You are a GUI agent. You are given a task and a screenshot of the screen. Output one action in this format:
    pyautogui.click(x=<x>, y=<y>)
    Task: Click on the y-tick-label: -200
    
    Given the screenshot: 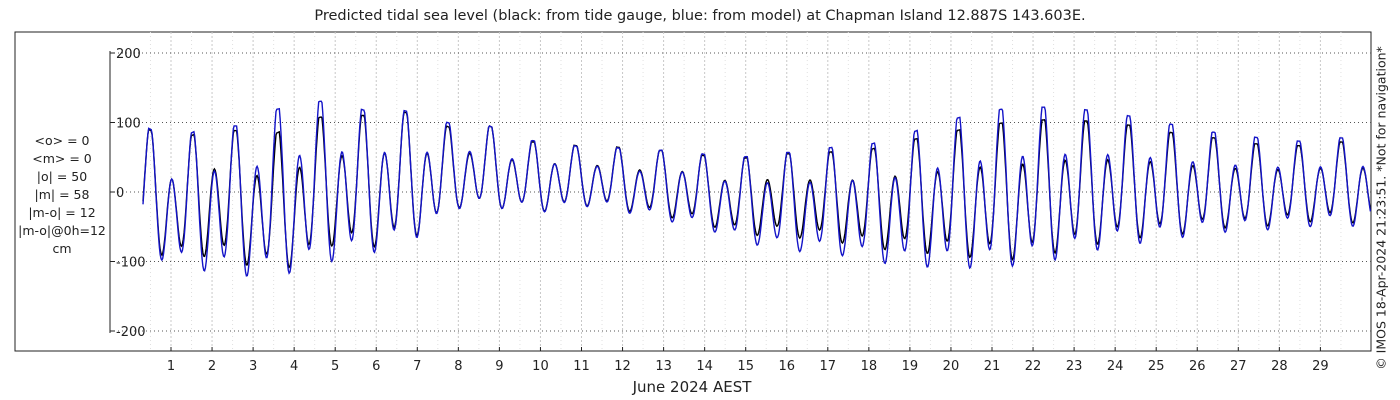 What is the action you would take?
    pyautogui.click(x=131, y=332)
    